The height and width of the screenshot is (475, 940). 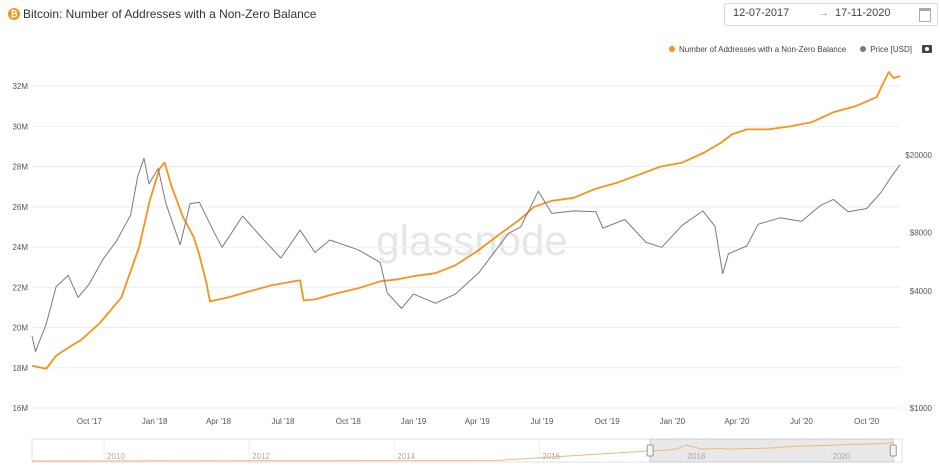 I want to click on y-right-tick-label: $20000, so click(x=918, y=155).